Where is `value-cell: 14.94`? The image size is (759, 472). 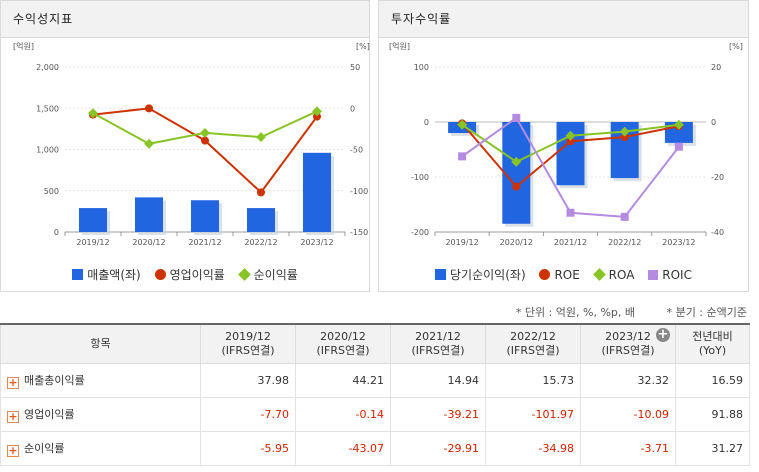
value-cell: 14.94 is located at coordinates (438, 380).